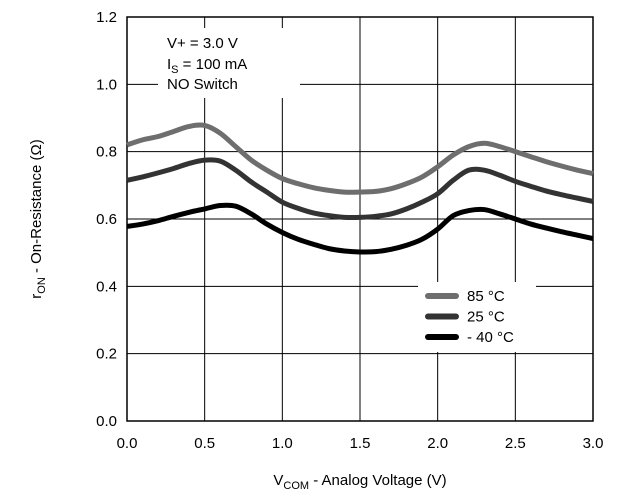 The image size is (617, 491). Describe the element at coordinates (169, 64) in the screenshot. I see `annotation-line-2-main: I` at that location.